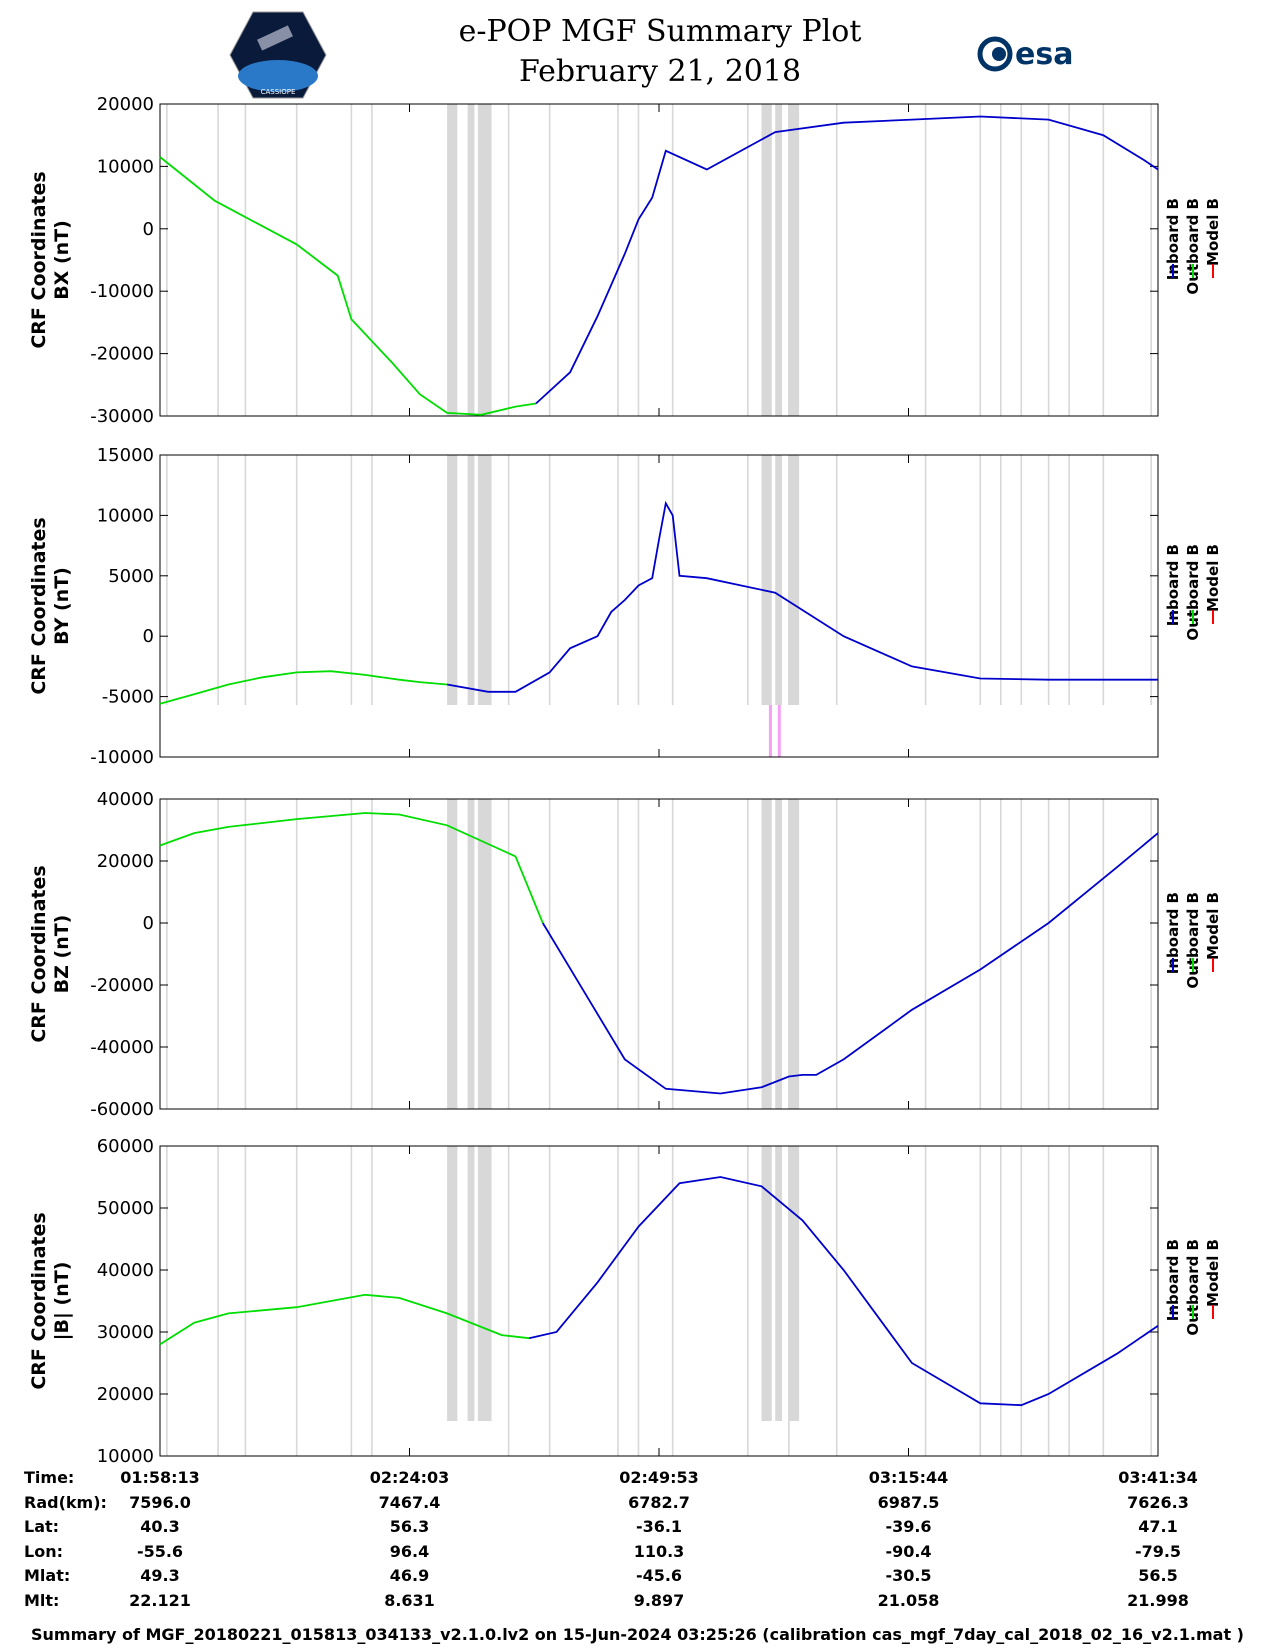 The height and width of the screenshot is (1650, 1275). I want to click on info-row-label: Mlat:, so click(47, 1575).